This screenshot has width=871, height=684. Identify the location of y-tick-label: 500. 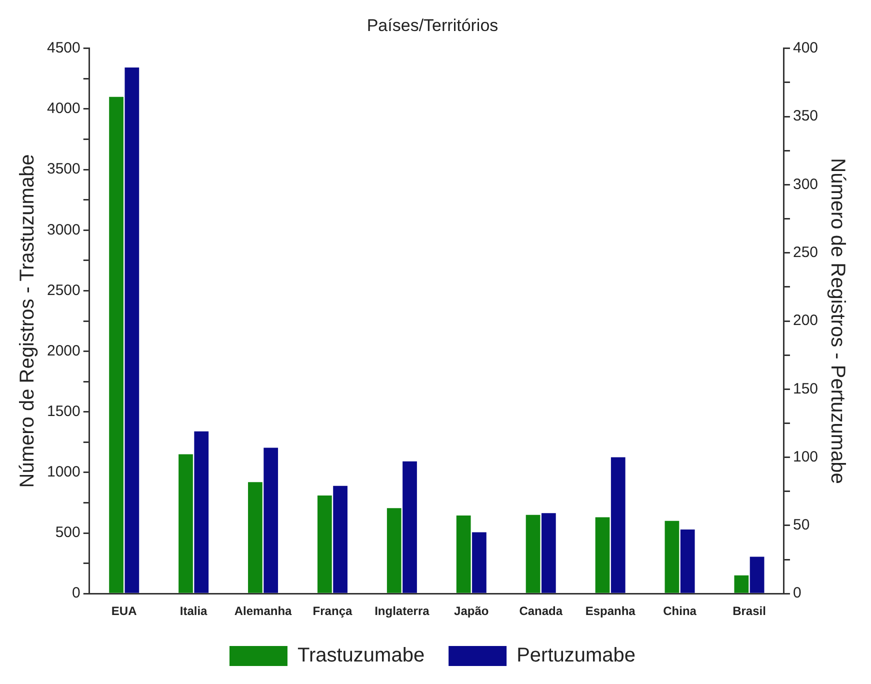
(67, 533).